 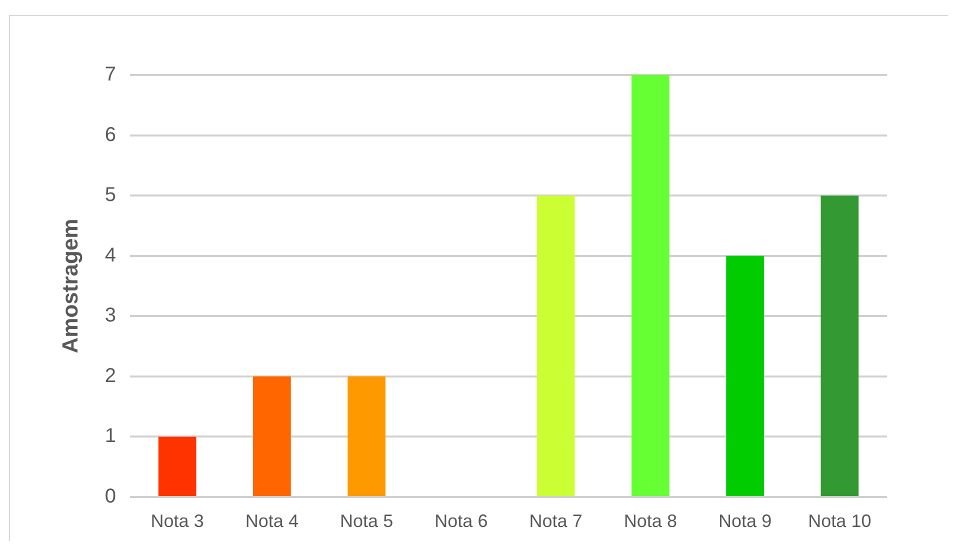 What do you see at coordinates (69, 286) in the screenshot?
I see `y-axis-title: Amostragem` at bounding box center [69, 286].